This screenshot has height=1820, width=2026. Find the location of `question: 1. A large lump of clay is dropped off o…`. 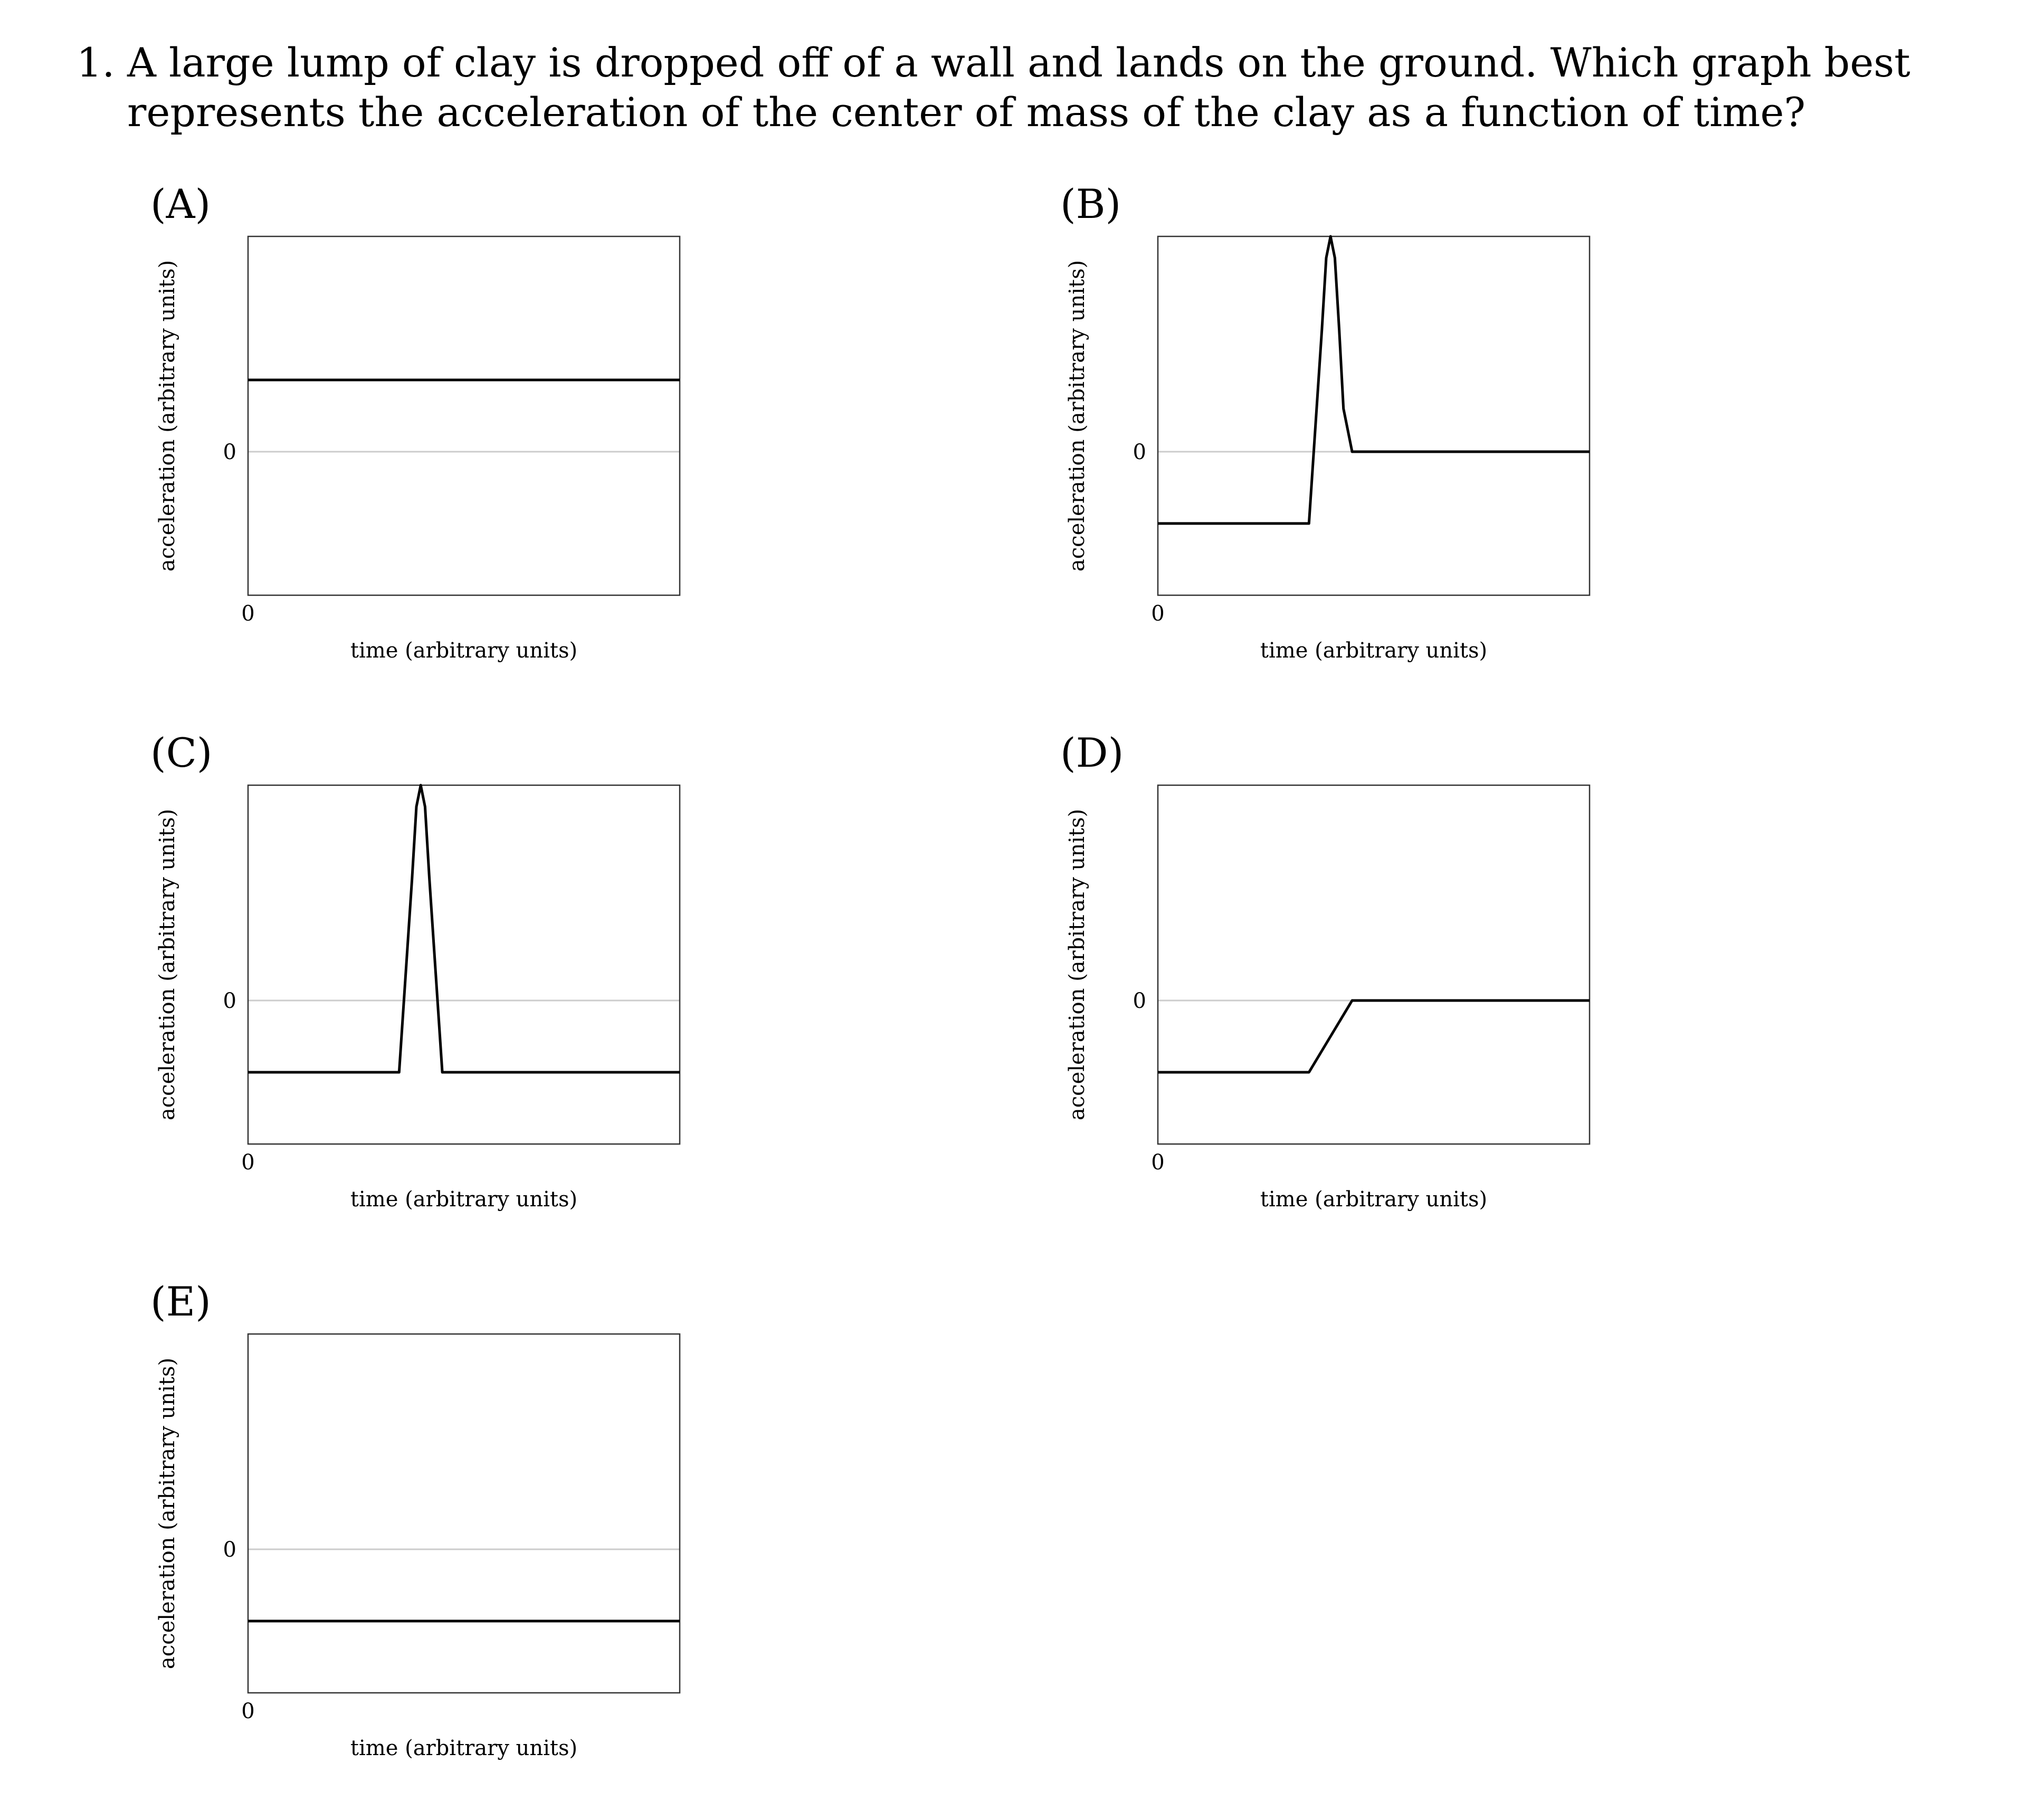

question: 1. A large lump of clay is dropped off o… is located at coordinates (1026, 87).